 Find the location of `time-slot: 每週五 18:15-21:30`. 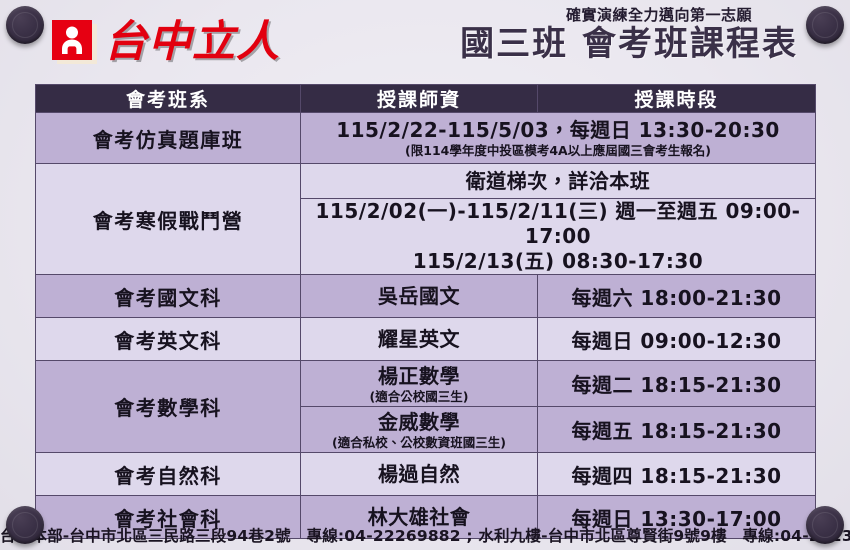

time-slot: 每週五 18:15-21:30 is located at coordinates (676, 431).